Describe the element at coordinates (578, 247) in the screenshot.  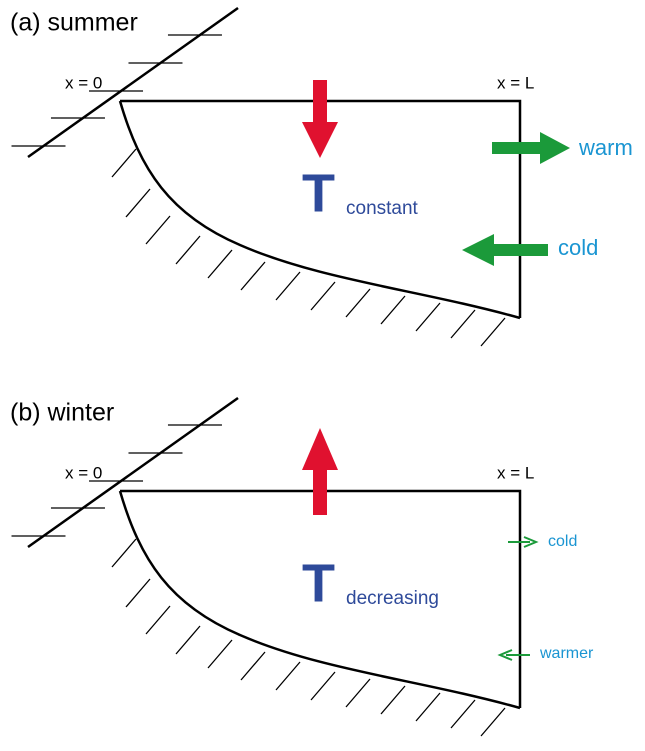
I see `lower-flow-label: cold` at that location.